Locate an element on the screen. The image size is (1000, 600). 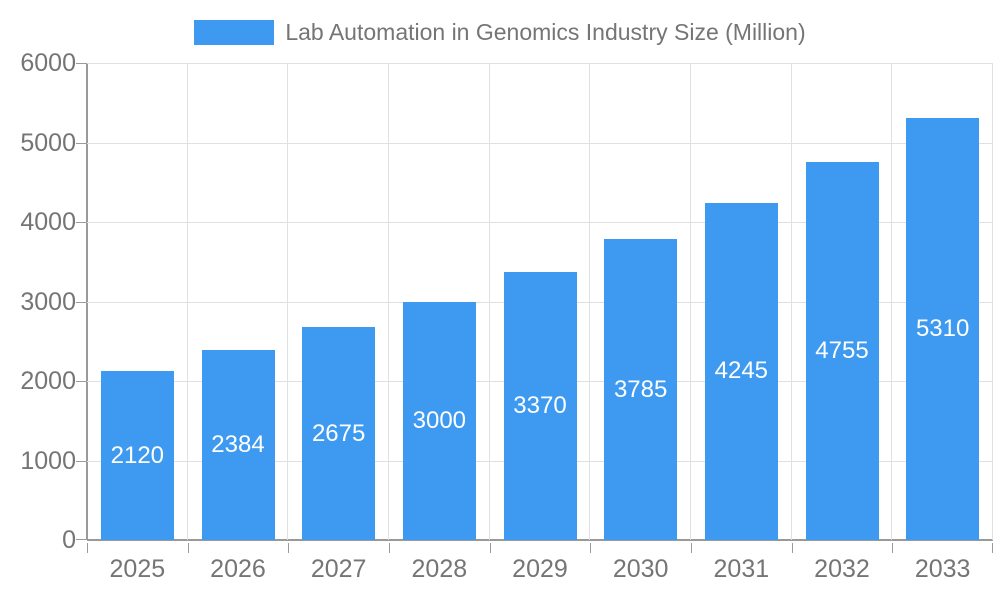
bar-value-label: 3785 is located at coordinates (640, 389).